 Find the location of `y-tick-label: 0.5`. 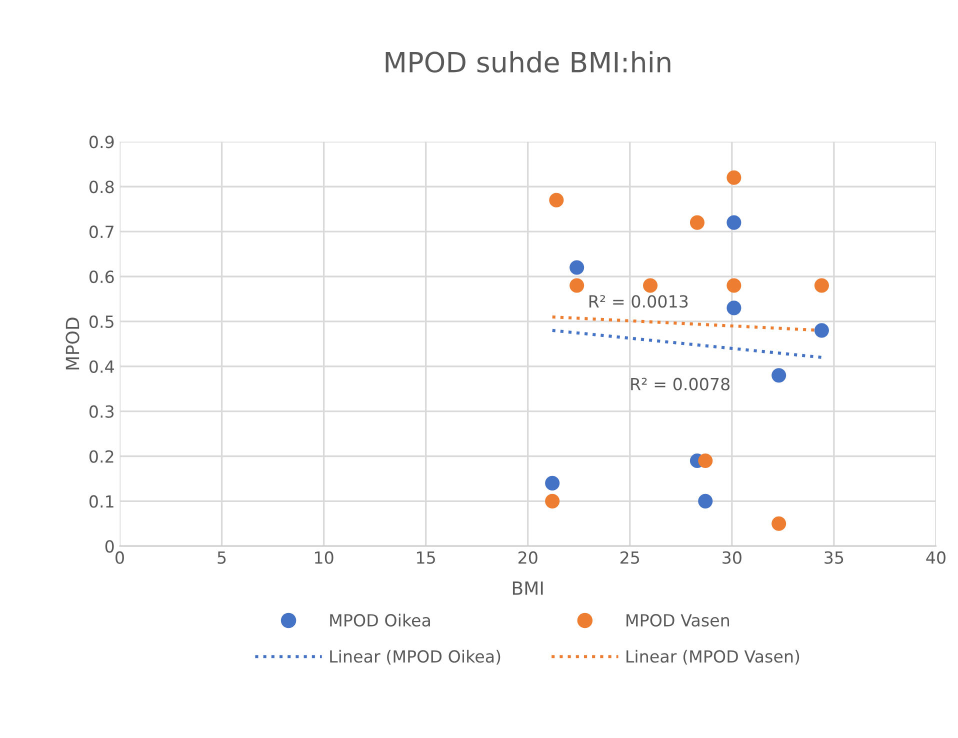

y-tick-label: 0.5 is located at coordinates (101, 321).